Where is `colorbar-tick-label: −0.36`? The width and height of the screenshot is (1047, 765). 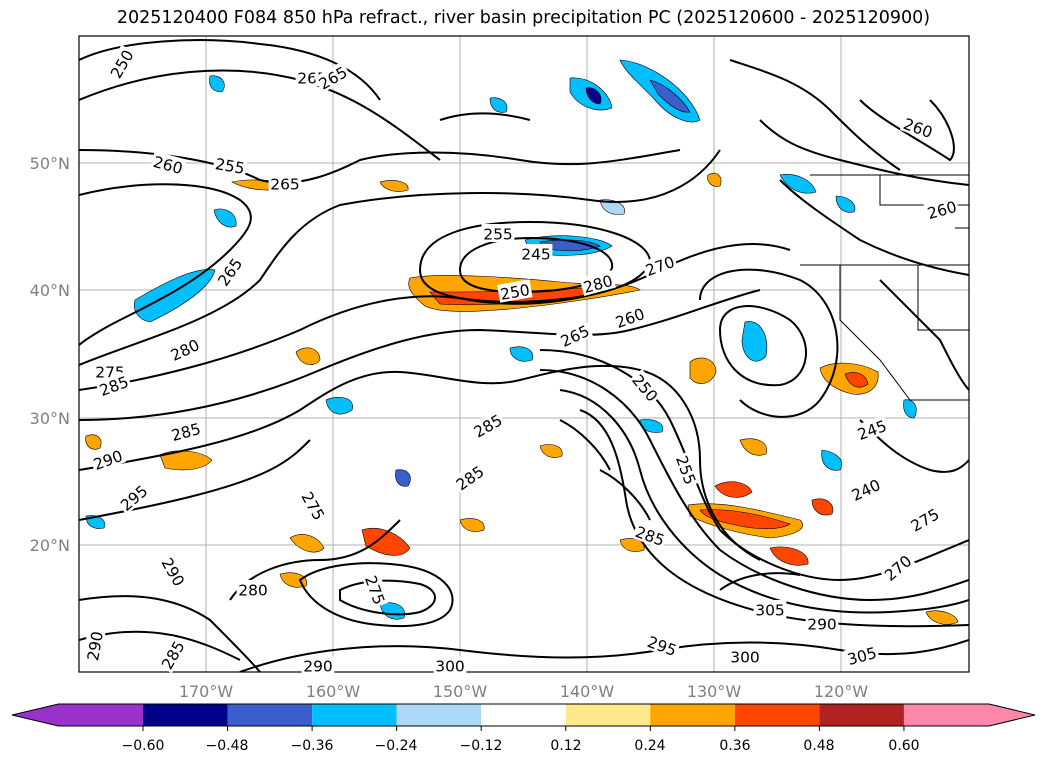
colorbar-tick-label: −0.36 is located at coordinates (312, 746).